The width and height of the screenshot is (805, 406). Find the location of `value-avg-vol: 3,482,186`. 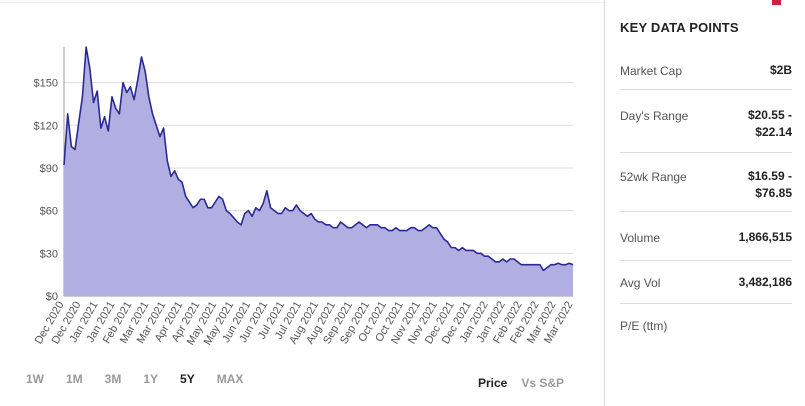

value-avg-vol: 3,482,186 is located at coordinates (765, 282).